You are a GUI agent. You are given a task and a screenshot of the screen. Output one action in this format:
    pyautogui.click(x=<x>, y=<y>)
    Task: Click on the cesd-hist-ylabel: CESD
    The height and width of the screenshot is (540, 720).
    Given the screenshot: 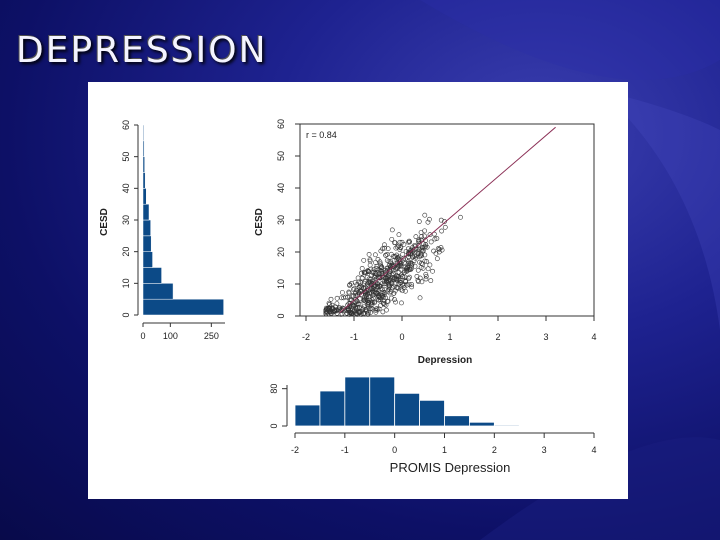 What is the action you would take?
    pyautogui.click(x=104, y=222)
    